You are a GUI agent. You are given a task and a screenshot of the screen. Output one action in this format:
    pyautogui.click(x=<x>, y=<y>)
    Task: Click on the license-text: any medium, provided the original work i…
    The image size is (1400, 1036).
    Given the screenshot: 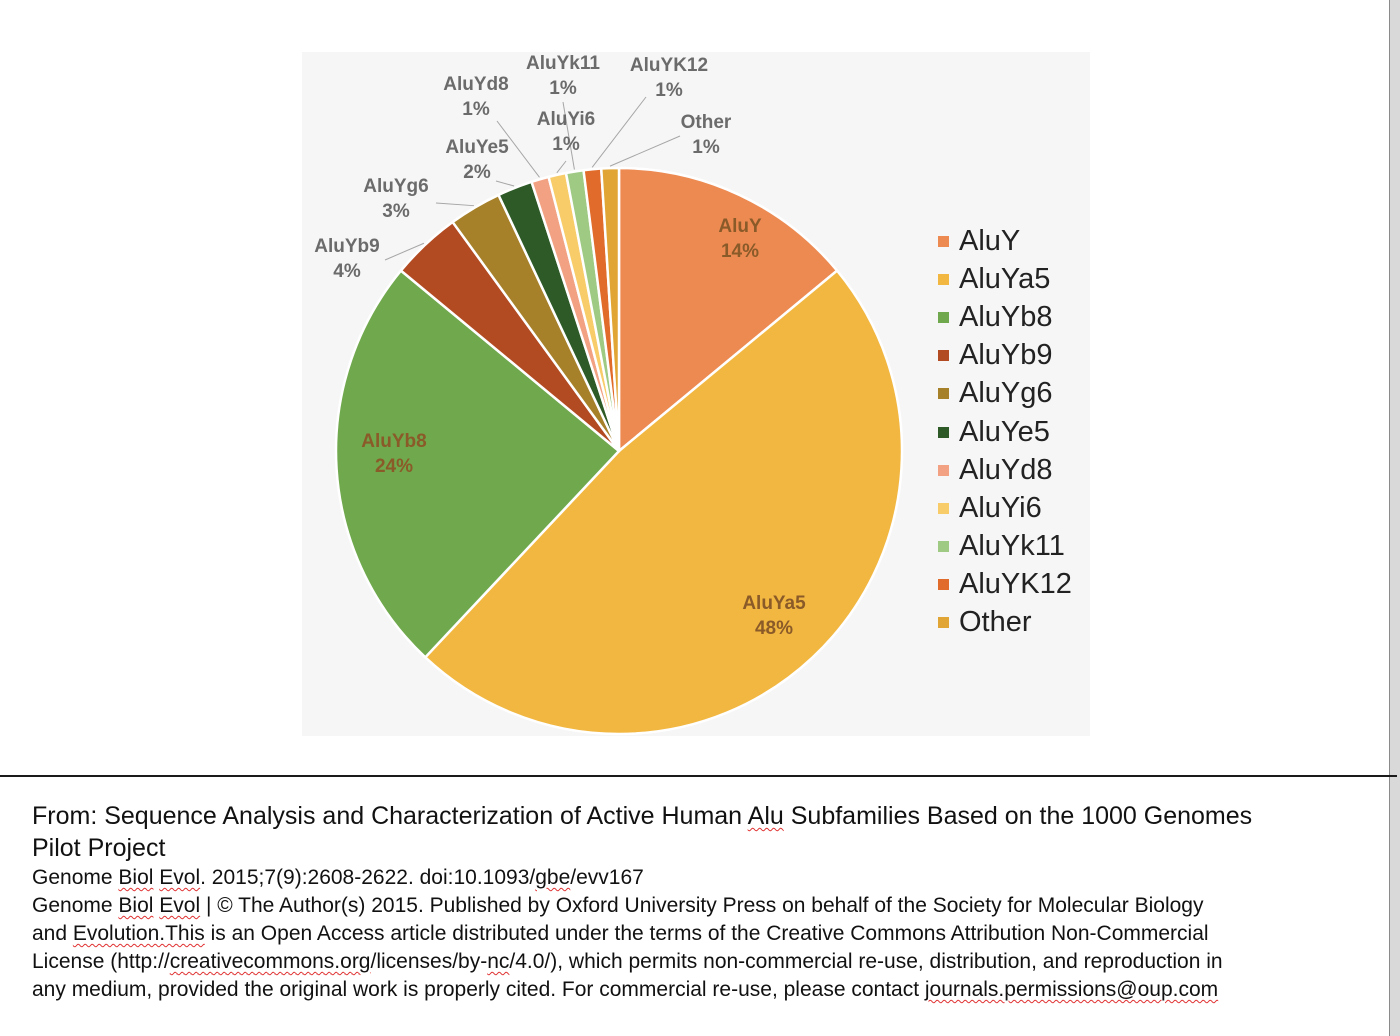 What is the action you would take?
    pyautogui.click(x=478, y=989)
    